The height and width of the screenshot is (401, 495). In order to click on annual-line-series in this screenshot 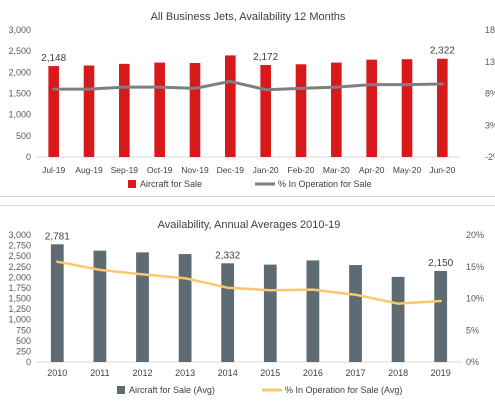, I will do `click(249, 282)`.